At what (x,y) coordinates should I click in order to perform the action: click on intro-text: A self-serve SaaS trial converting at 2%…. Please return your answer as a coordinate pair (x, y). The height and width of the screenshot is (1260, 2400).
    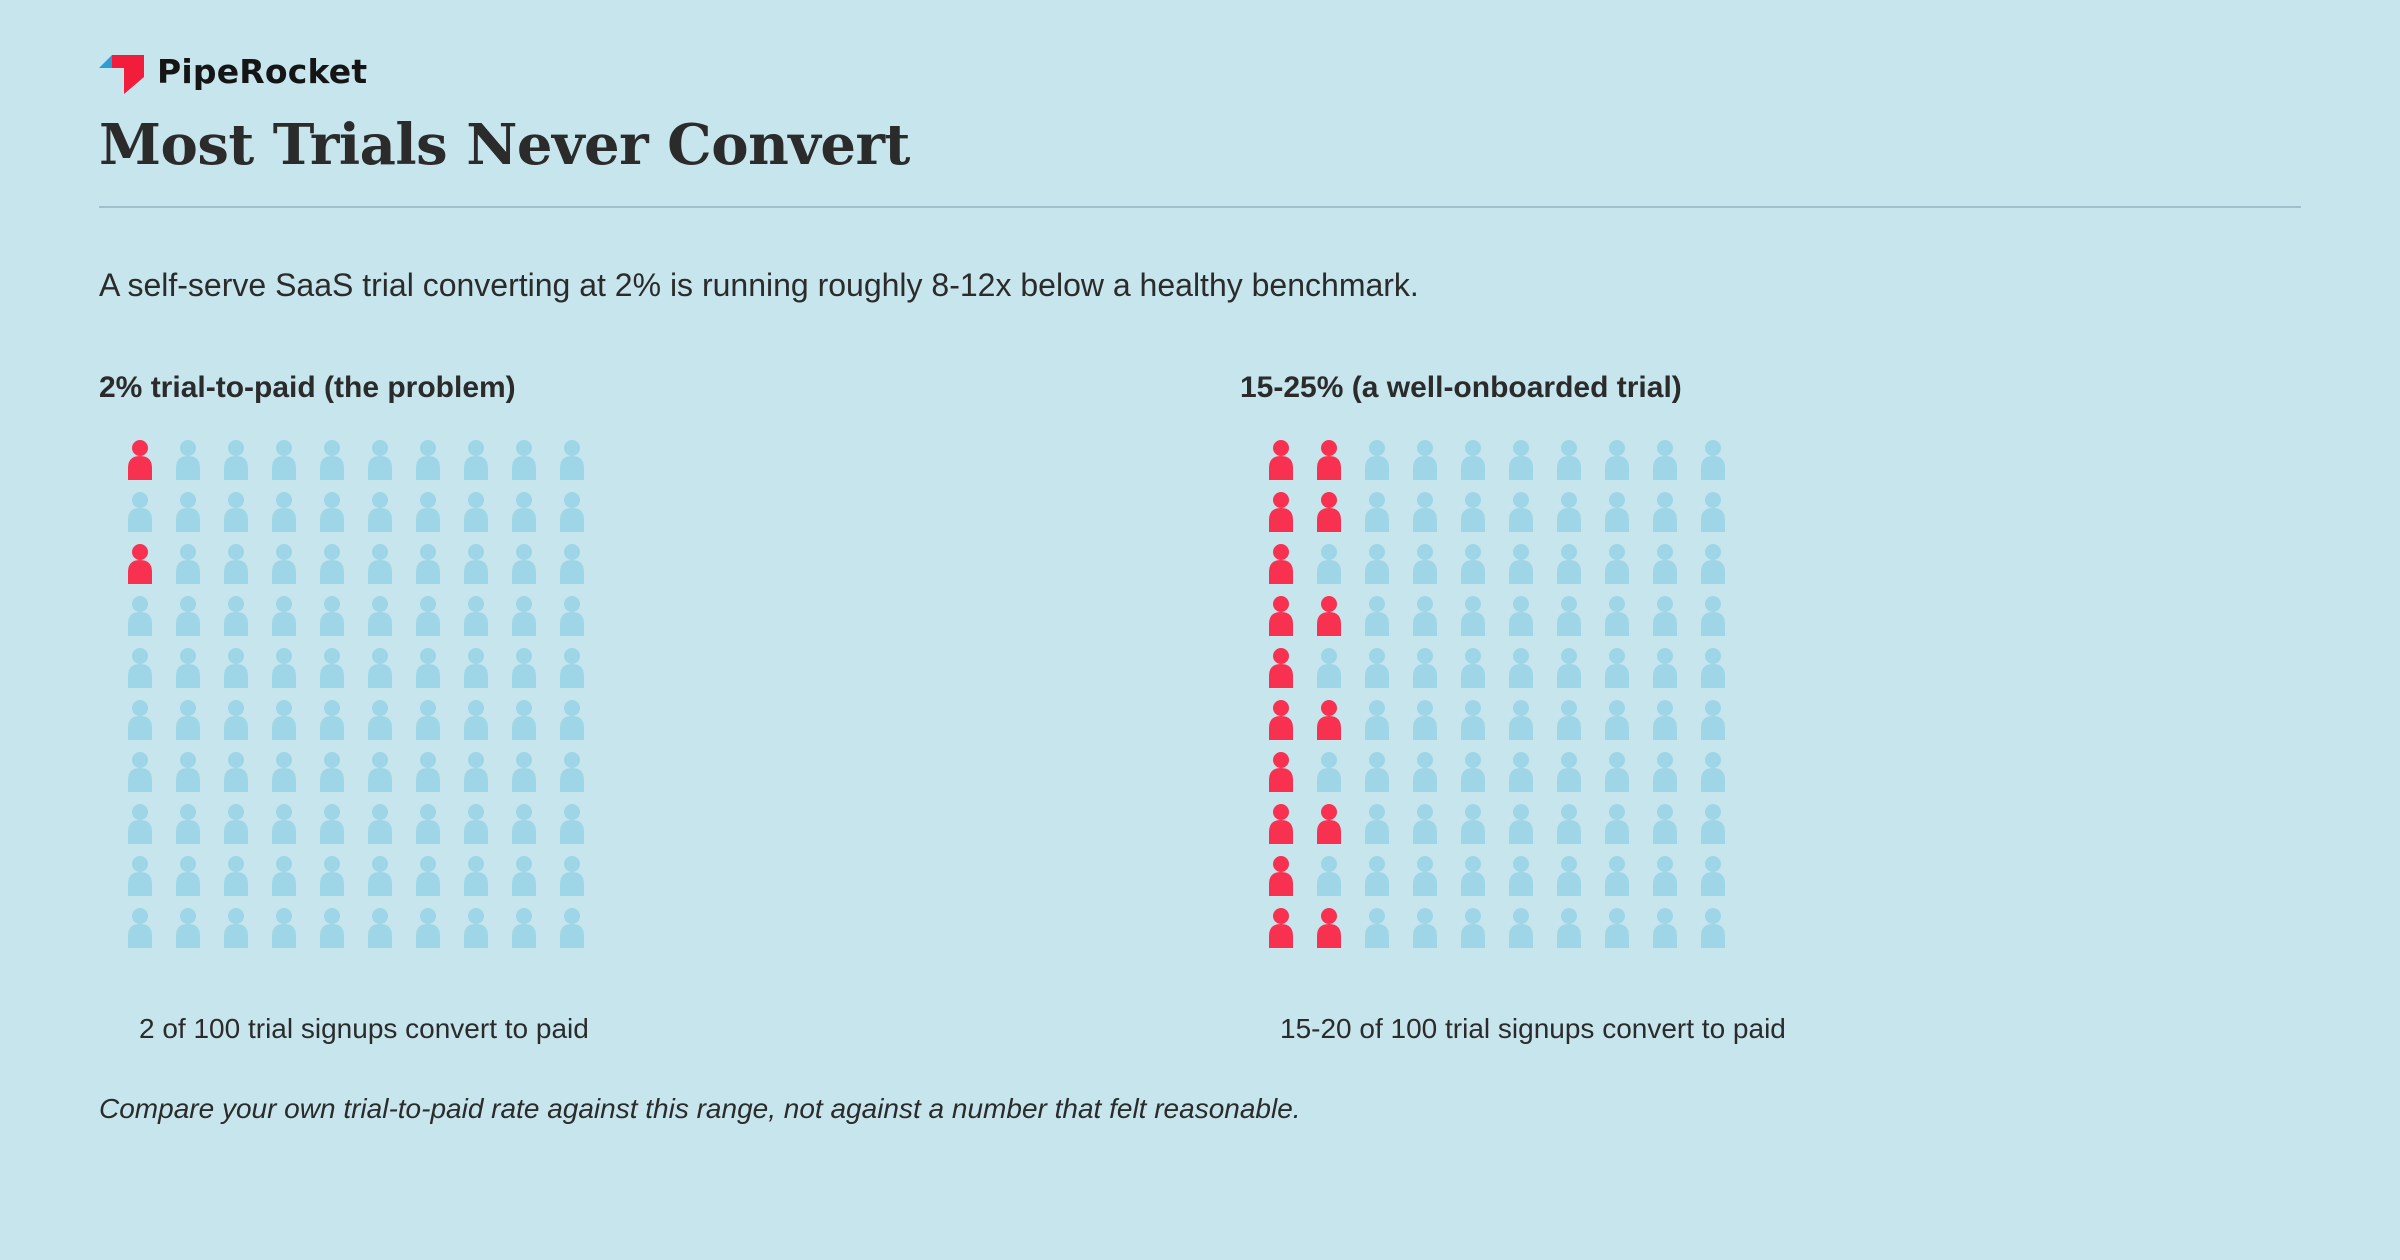
    Looking at the image, I should click on (759, 285).